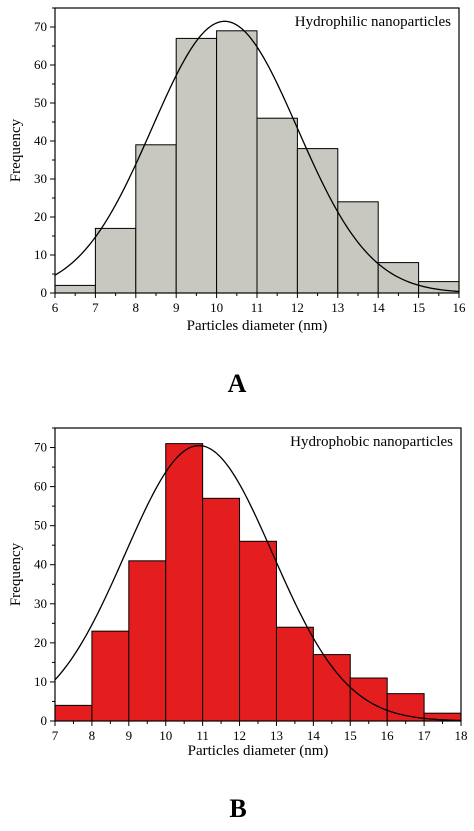  What do you see at coordinates (55, 307) in the screenshot?
I see `x-tick-label: 6` at bounding box center [55, 307].